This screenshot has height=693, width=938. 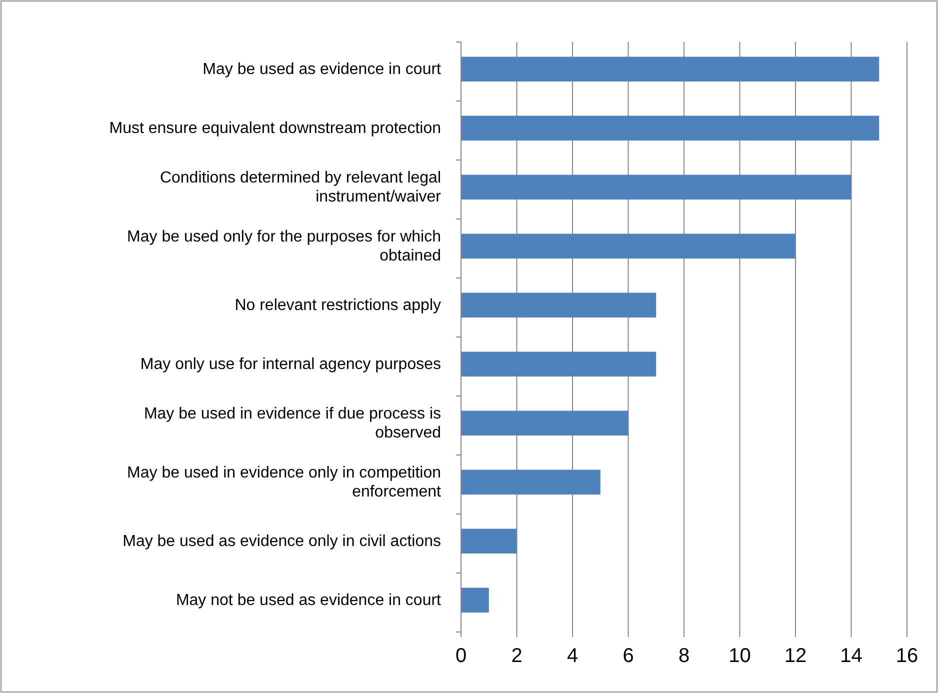 What do you see at coordinates (281, 541) in the screenshot?
I see `y-tick-label: May be used as evidence only in civil actions` at bounding box center [281, 541].